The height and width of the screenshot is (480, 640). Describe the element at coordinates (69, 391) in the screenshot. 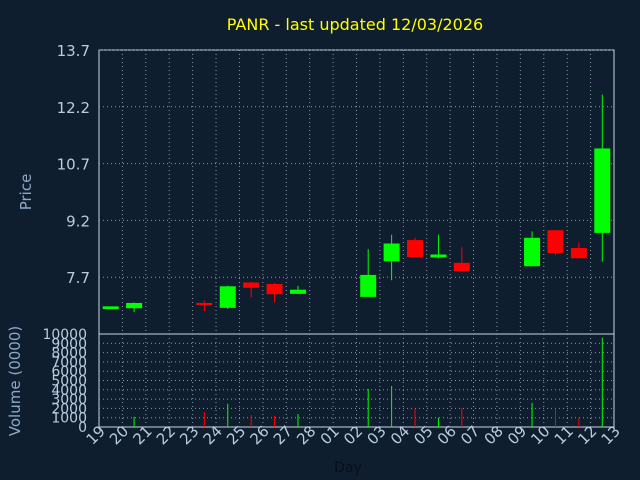

I see `volume-tick-label: 4000` at that location.